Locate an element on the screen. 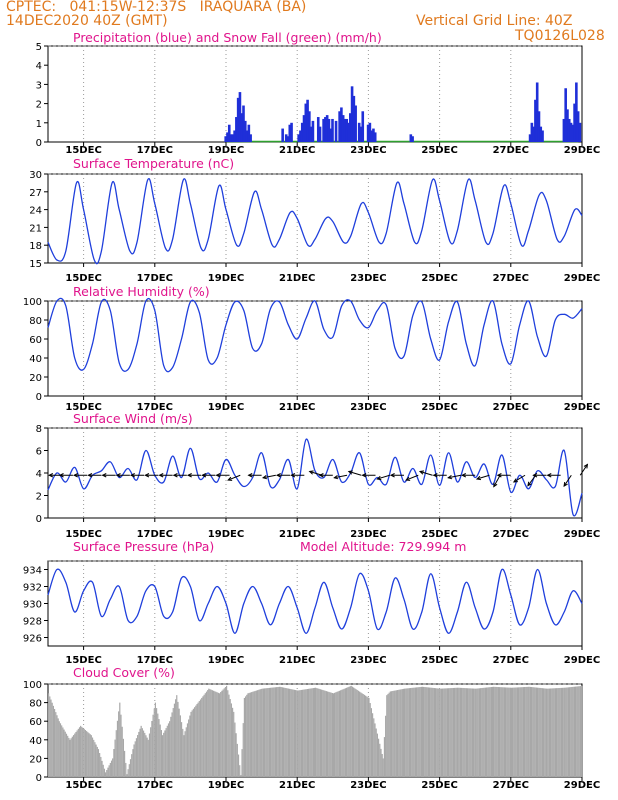  x-tick-label: 25DEC is located at coordinates (439, 785).